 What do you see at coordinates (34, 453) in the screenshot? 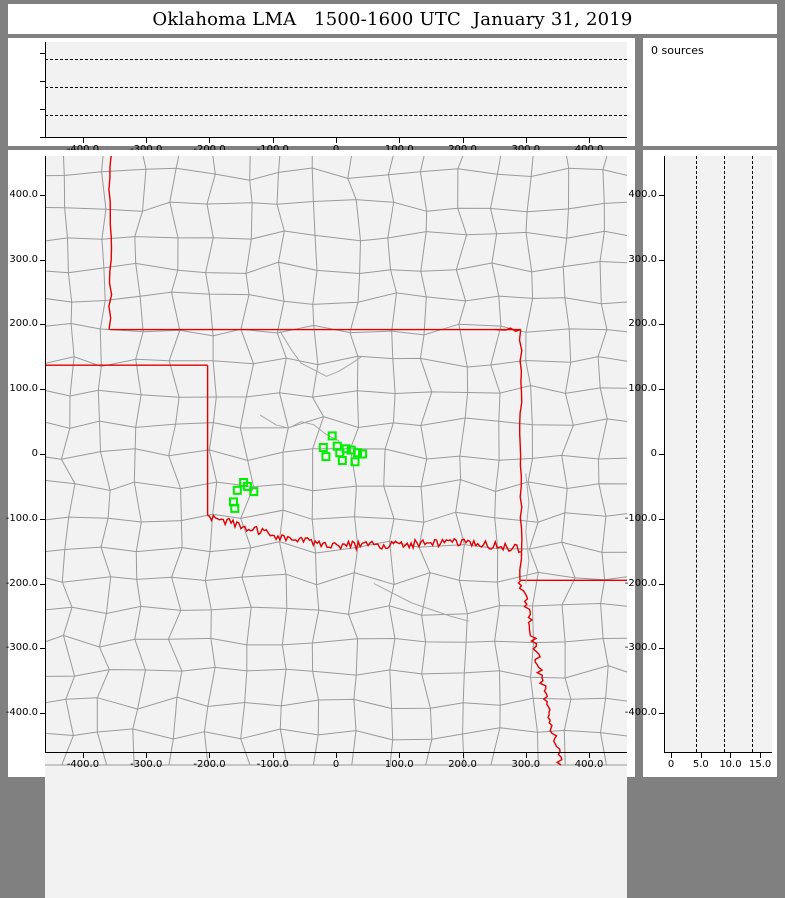
I see `y-tick-label-4: 0` at bounding box center [34, 453].